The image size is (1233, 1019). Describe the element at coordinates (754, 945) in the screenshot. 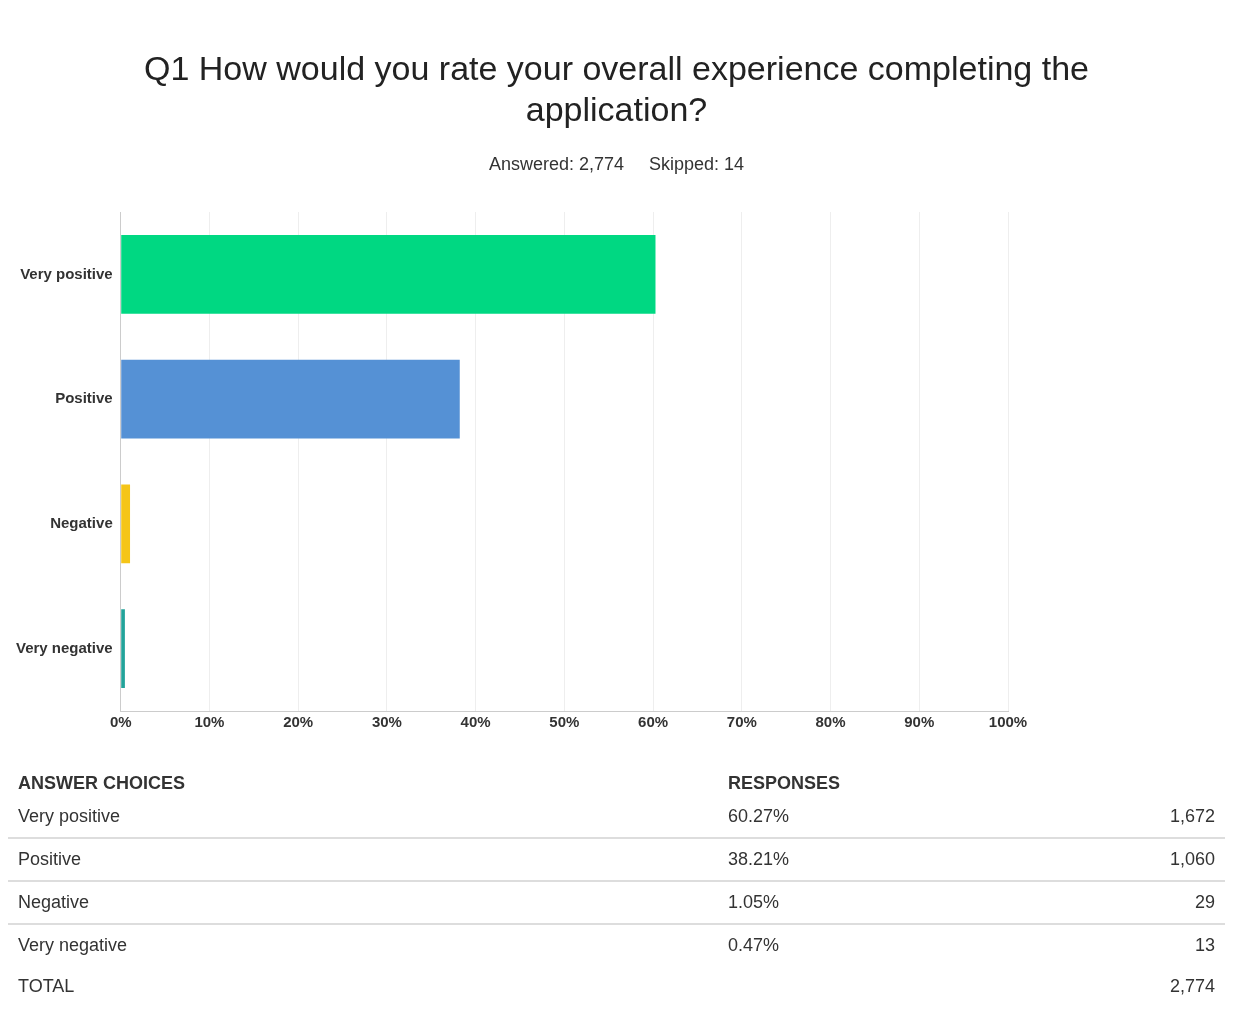

I see `text: 0.47%` at that location.